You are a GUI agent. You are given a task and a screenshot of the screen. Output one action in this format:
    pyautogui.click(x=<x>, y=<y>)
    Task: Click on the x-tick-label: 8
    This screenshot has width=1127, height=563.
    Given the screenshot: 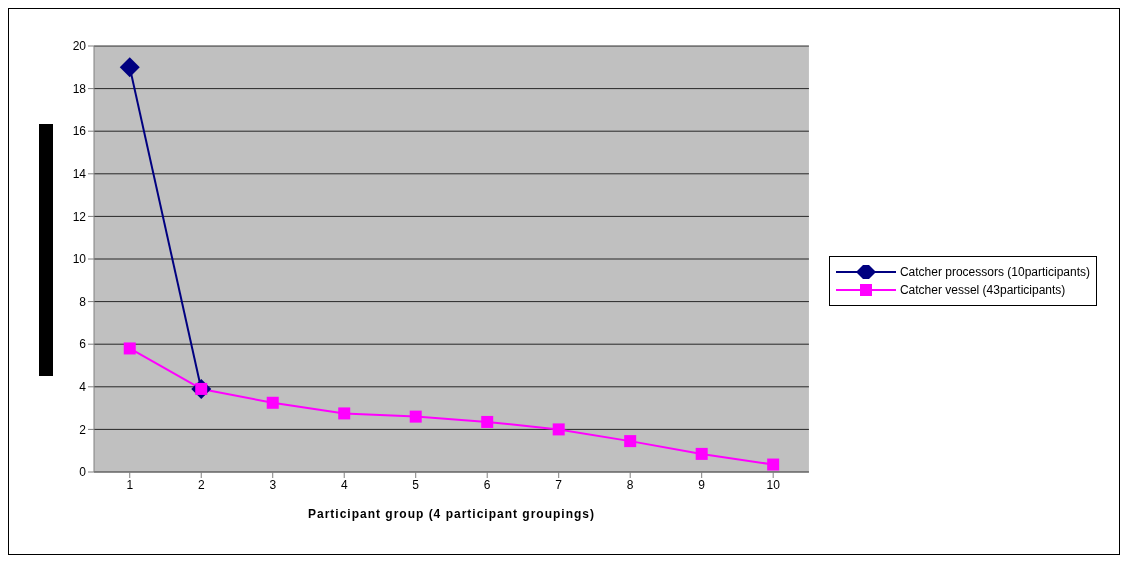 What is the action you would take?
    pyautogui.click(x=630, y=484)
    